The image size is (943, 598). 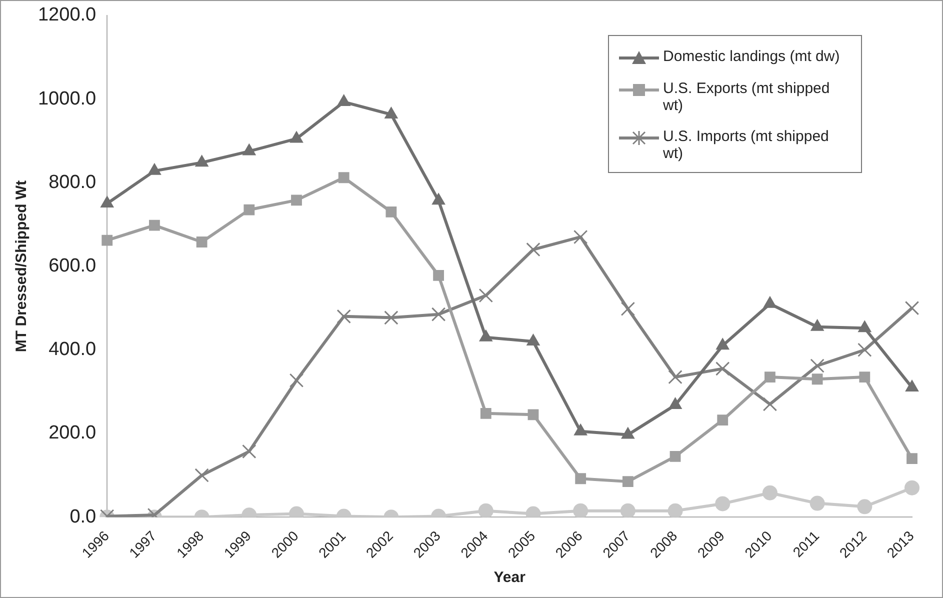 I want to click on y-axis-title: MT Dressed/Shipped Wt, so click(x=21, y=266).